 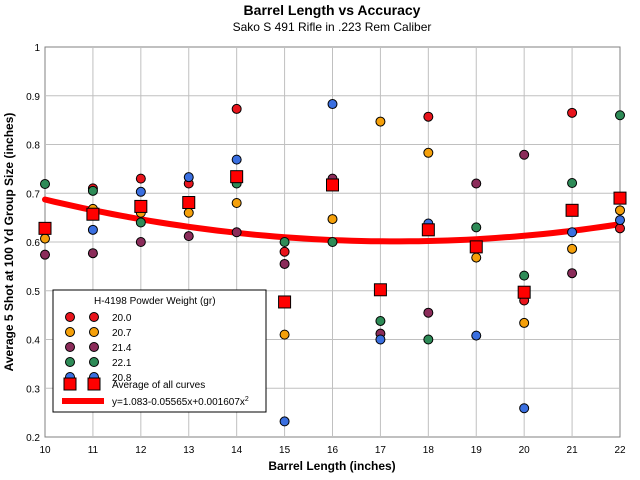 I want to click on y-tick-label: 0.6, so click(x=33, y=243).